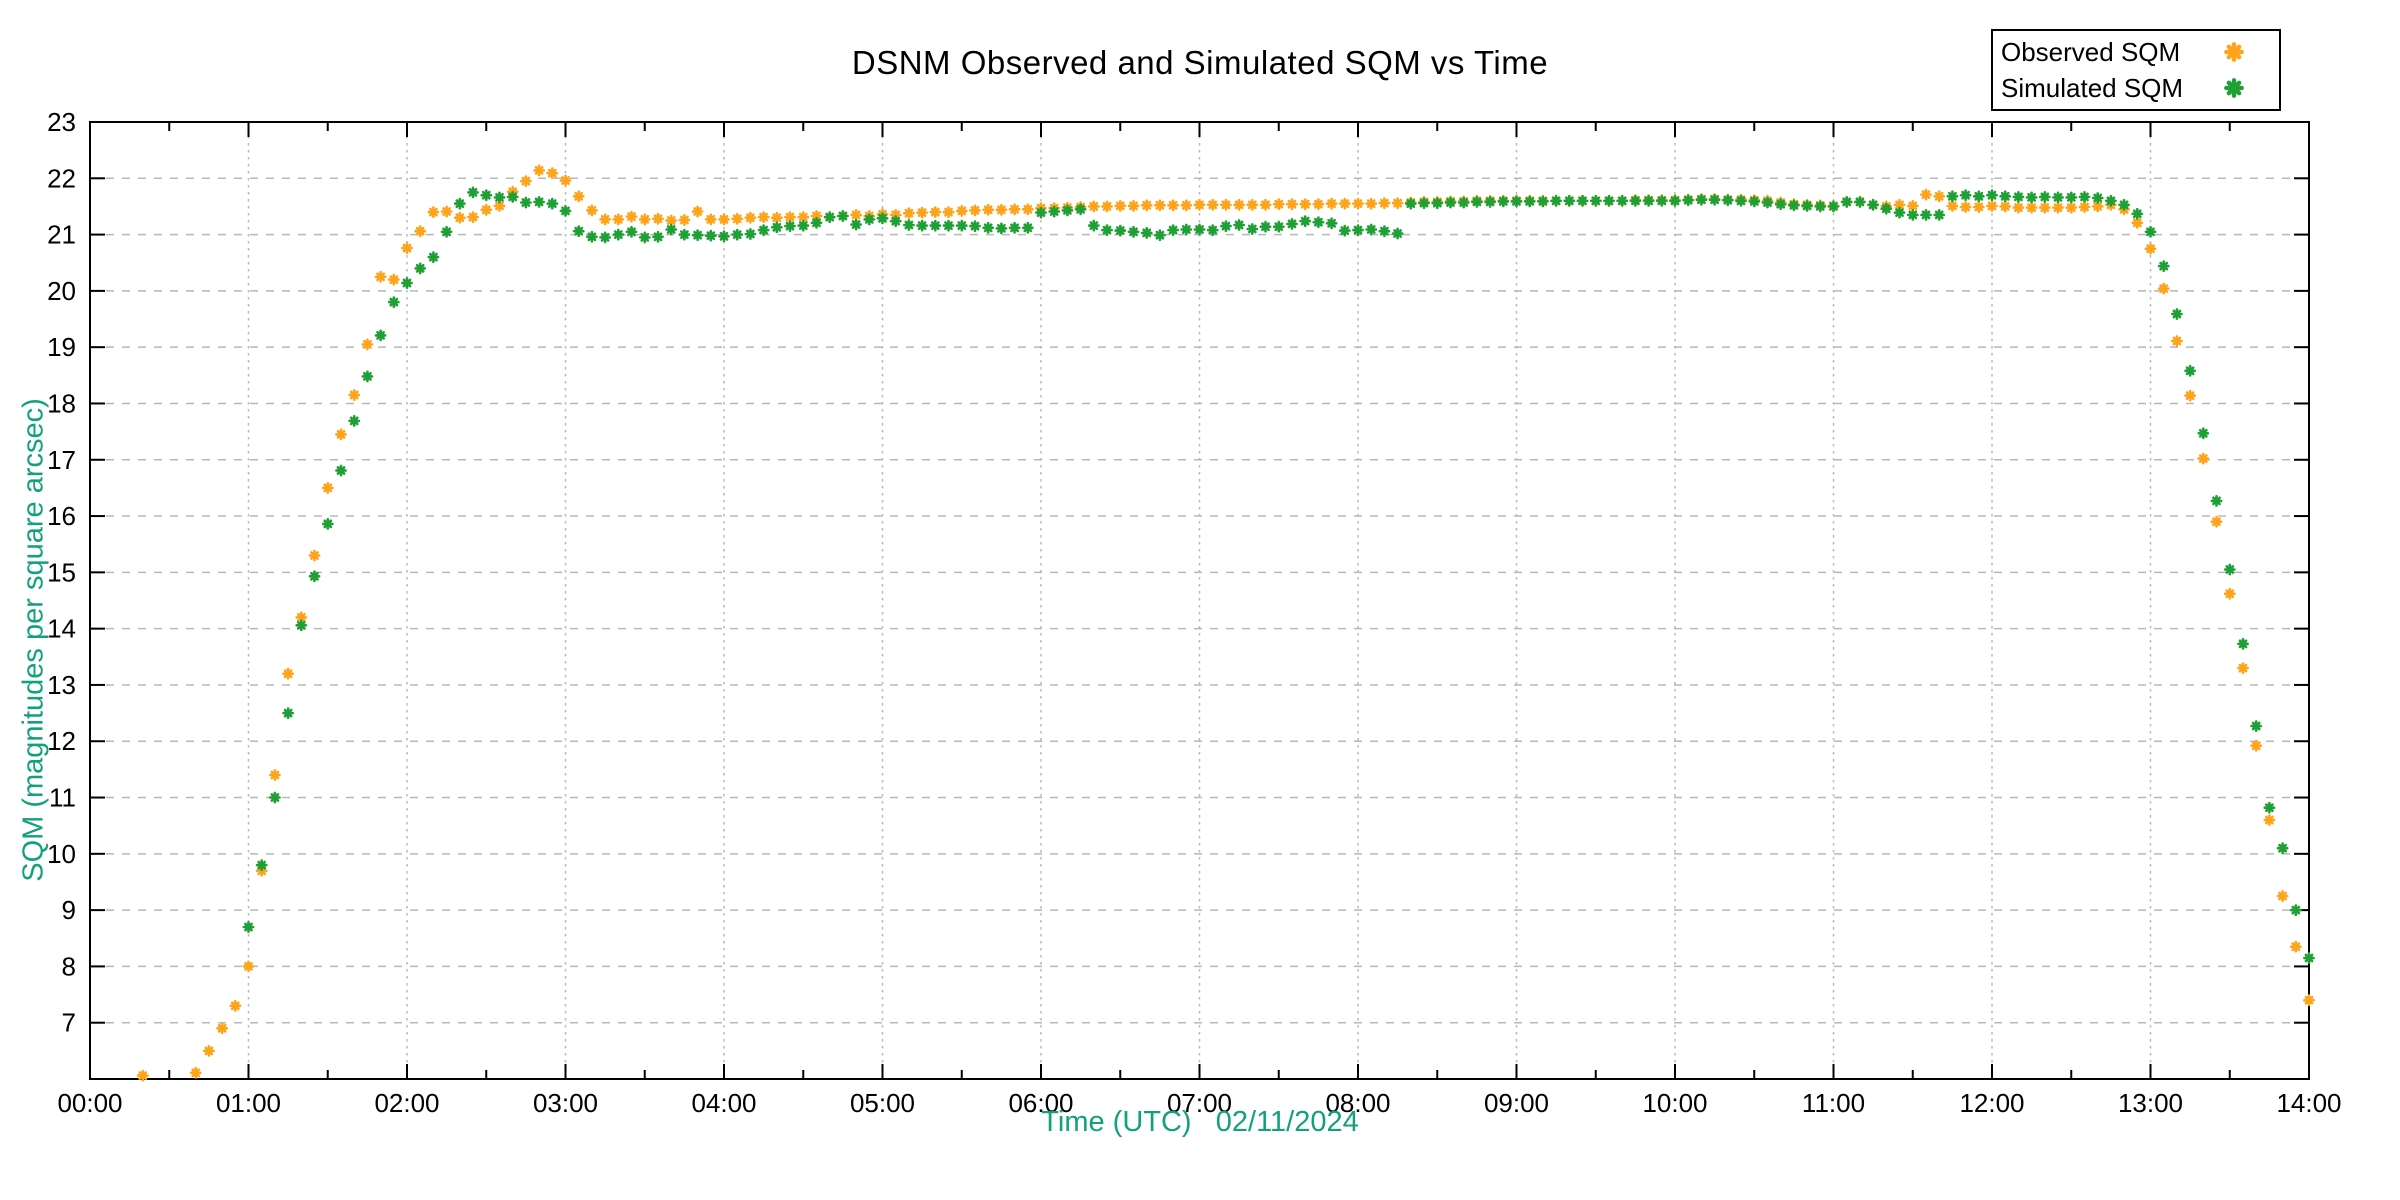  What do you see at coordinates (2308, 1103) in the screenshot?
I see `x-tick-label: 14:00` at bounding box center [2308, 1103].